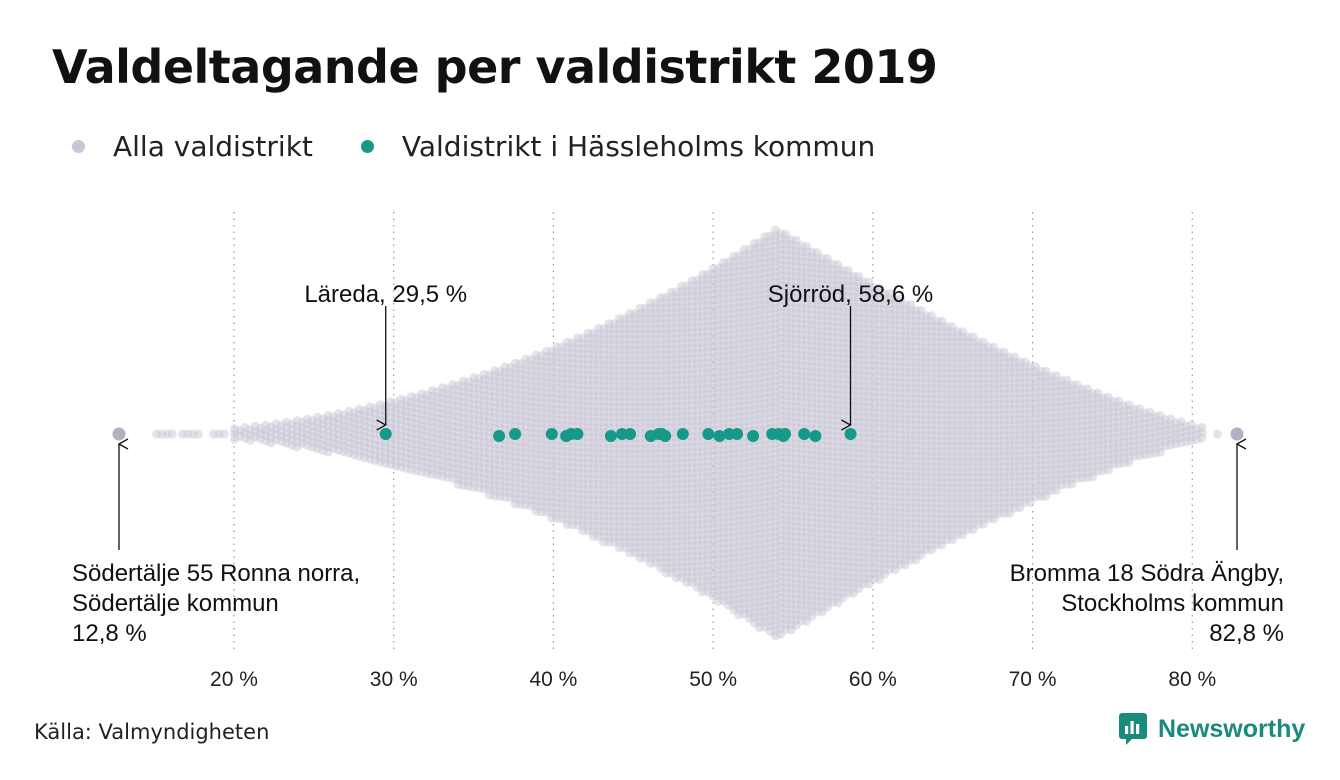 The image size is (1340, 780). What do you see at coordinates (78, 146) in the screenshot?
I see `legend-dot-all` at bounding box center [78, 146].